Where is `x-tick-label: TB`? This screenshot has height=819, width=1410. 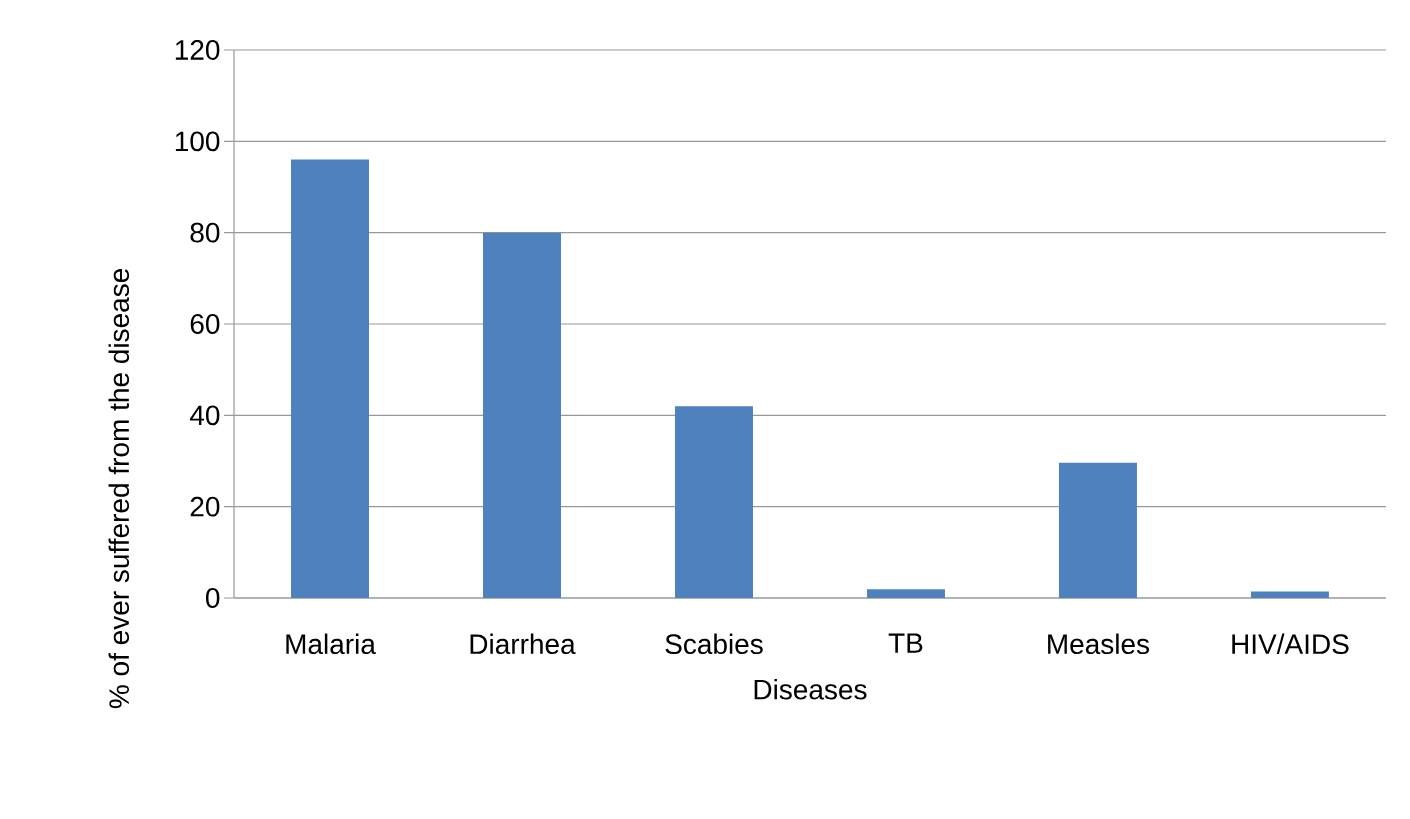 x-tick-label: TB is located at coordinates (905, 643).